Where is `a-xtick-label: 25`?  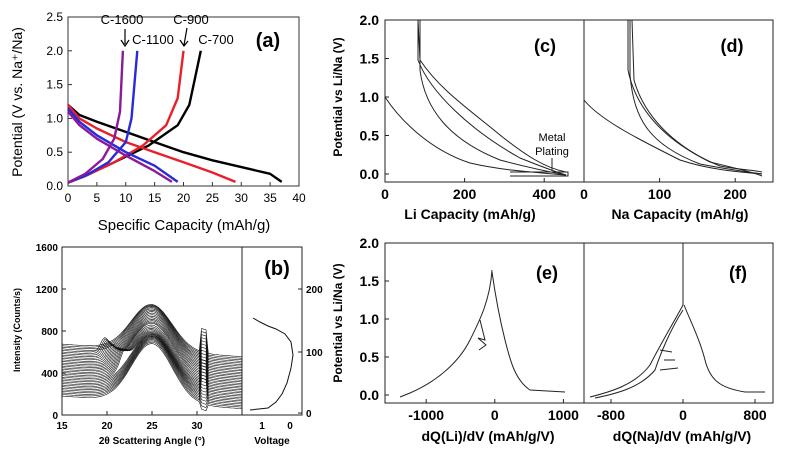
a-xtick-label: 25 is located at coordinates (213, 198).